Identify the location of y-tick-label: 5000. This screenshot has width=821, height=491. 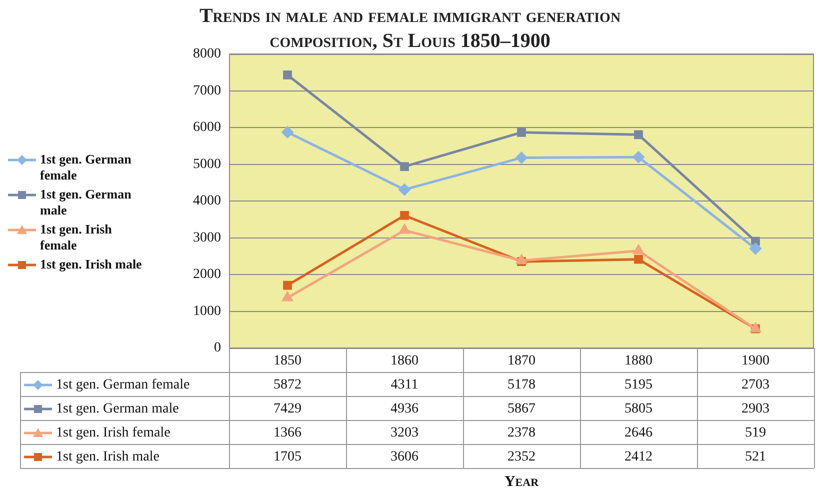
(207, 164).